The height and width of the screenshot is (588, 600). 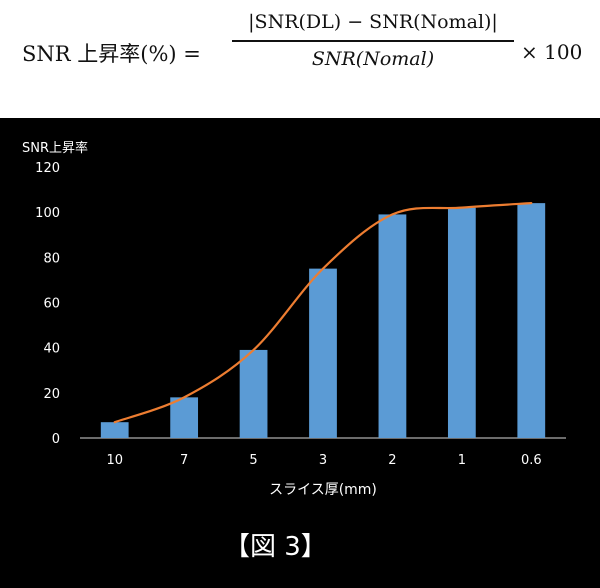 I want to click on y-tick-label: 40, so click(x=51, y=349).